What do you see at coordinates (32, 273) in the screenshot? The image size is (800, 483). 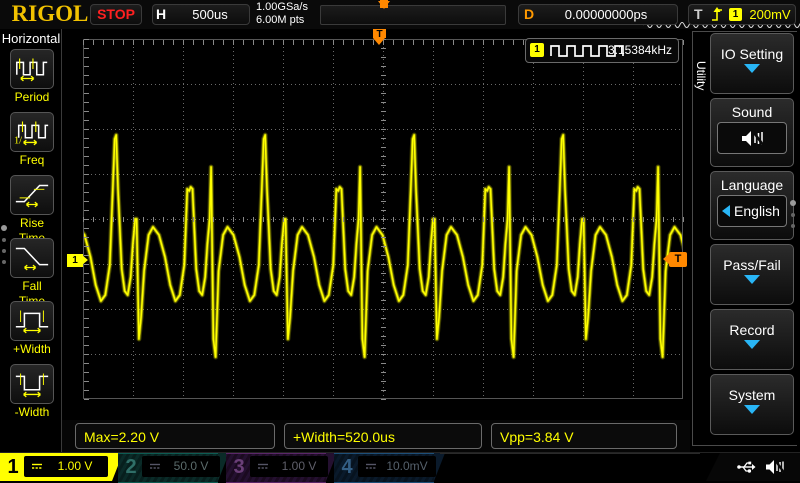 I see `measure-item-fall-time: Fall Time` at bounding box center [32, 273].